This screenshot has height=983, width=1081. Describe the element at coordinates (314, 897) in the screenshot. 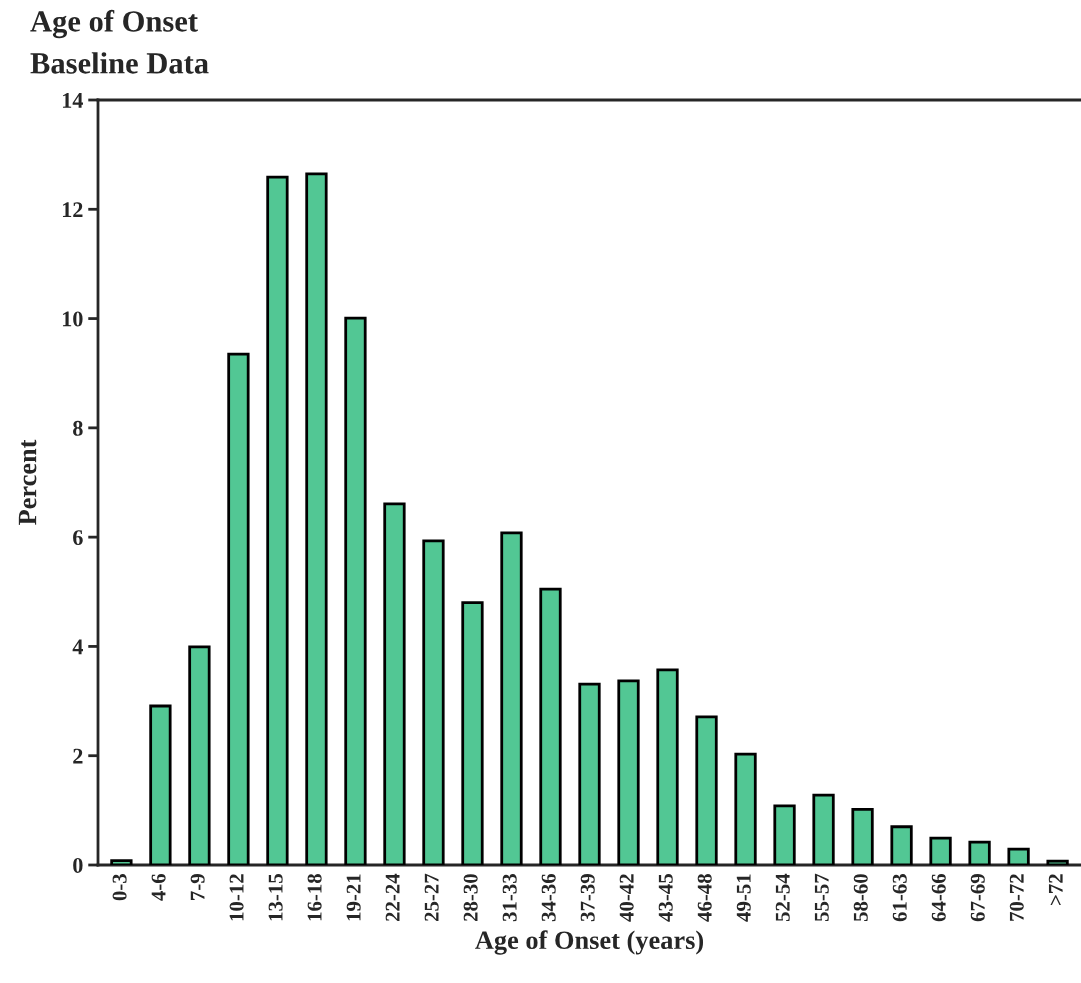

I see `x-tick-label: 16-18` at that location.